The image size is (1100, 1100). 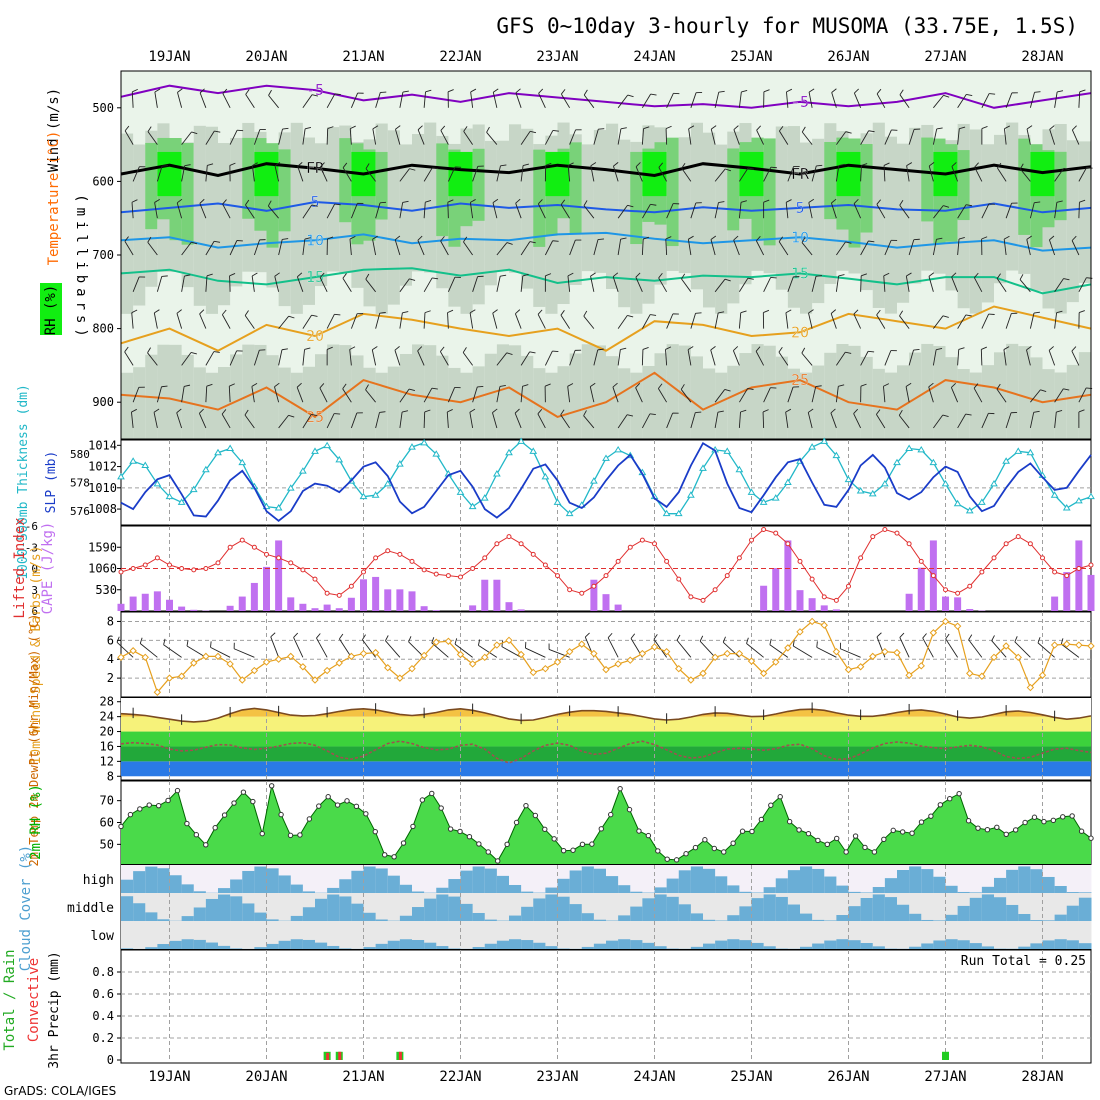 I want to click on isotherm-label: 5, so click(x=314, y=202).